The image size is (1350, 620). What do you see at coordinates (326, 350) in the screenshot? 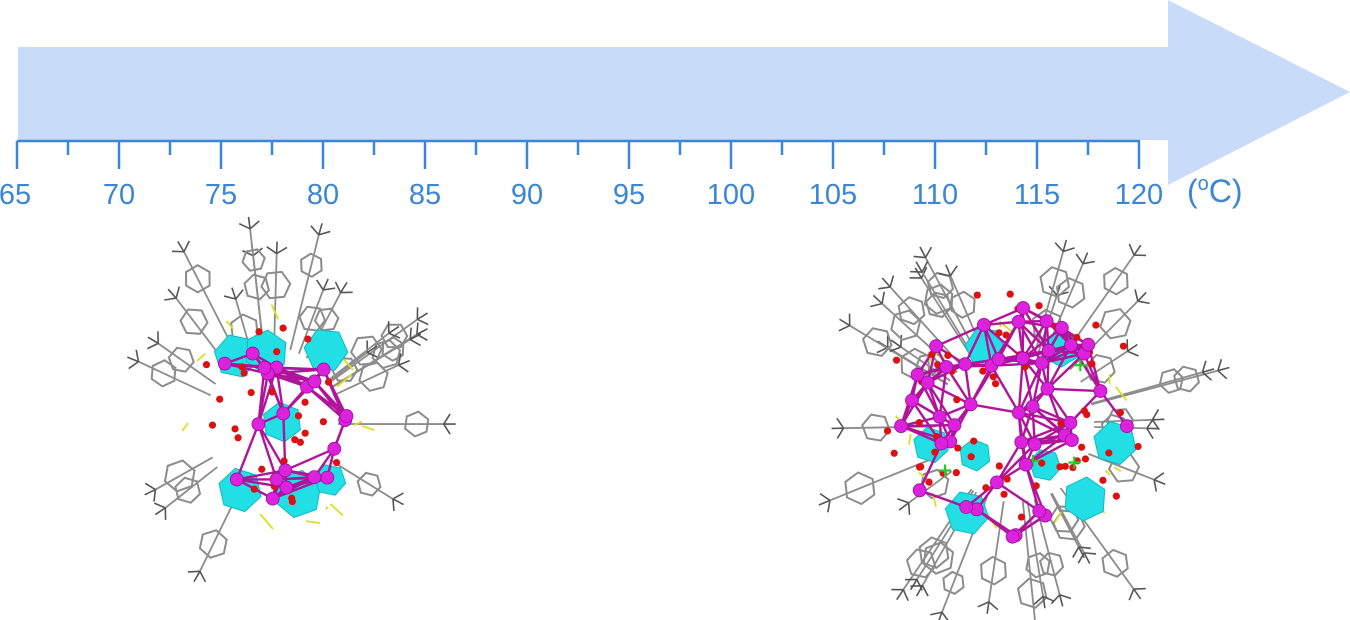
I see `coordination-polyhedron` at bounding box center [326, 350].